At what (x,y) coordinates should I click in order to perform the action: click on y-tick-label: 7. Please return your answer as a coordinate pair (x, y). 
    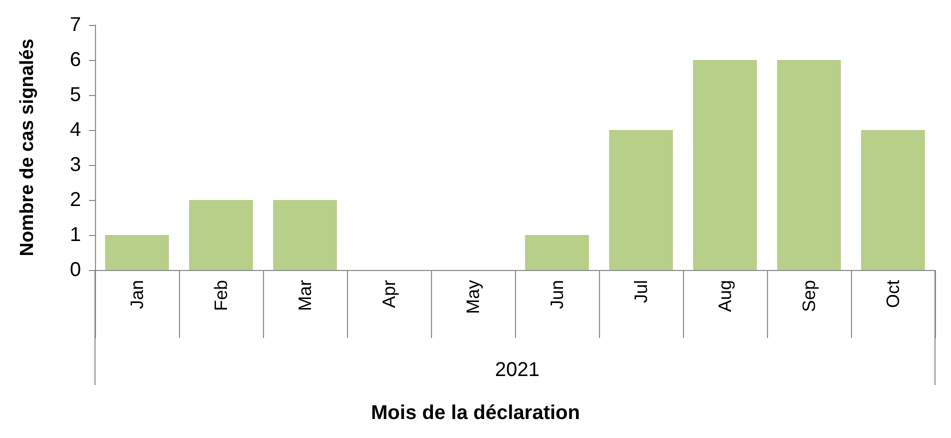
    Looking at the image, I should click on (75, 25).